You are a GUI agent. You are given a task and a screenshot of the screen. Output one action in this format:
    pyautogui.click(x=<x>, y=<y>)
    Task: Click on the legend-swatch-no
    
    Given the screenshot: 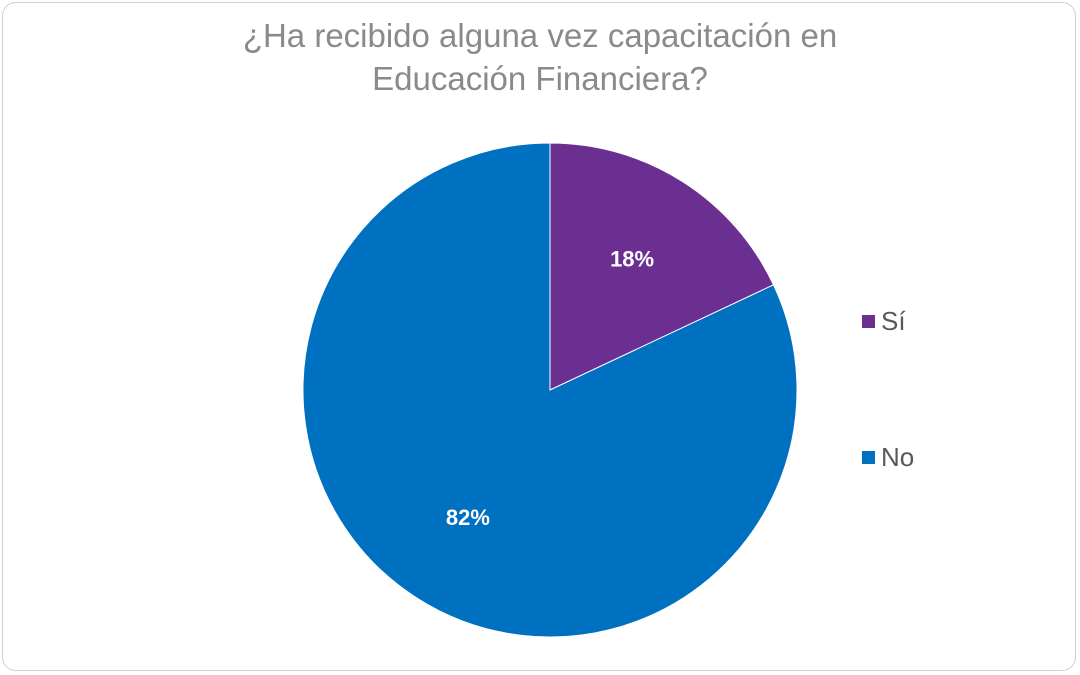 What is the action you would take?
    pyautogui.click(x=868, y=457)
    